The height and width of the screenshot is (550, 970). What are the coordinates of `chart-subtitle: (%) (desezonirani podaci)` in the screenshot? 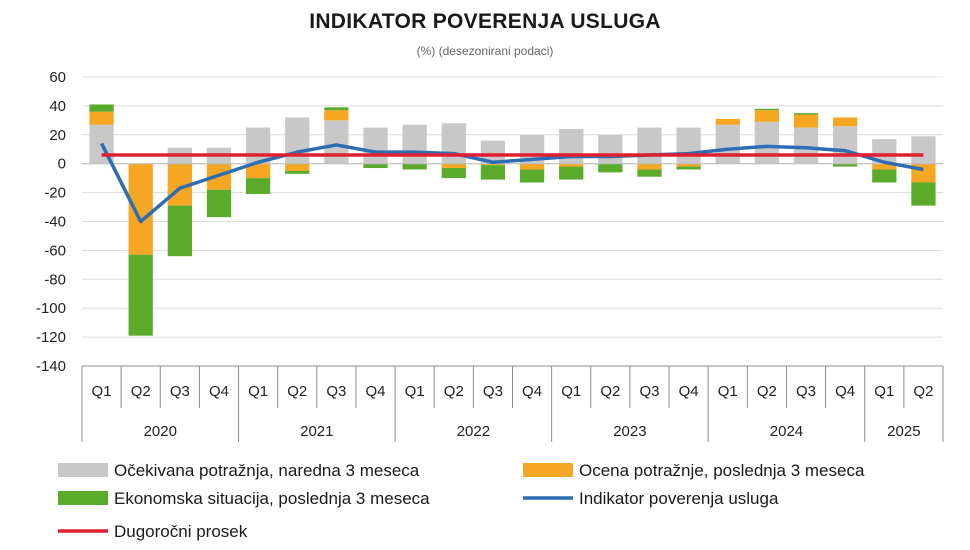 It's located at (485, 51).